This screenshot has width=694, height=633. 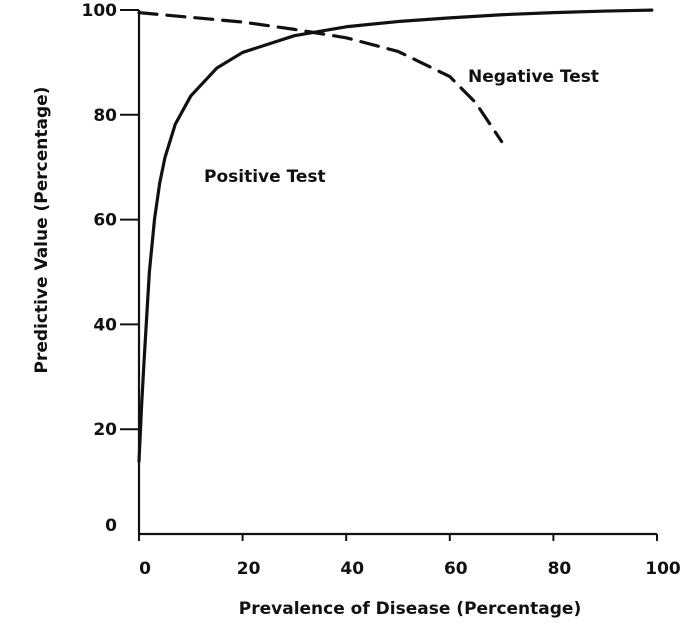 What do you see at coordinates (105, 221) in the screenshot?
I see `y-tick-label: 60` at bounding box center [105, 221].